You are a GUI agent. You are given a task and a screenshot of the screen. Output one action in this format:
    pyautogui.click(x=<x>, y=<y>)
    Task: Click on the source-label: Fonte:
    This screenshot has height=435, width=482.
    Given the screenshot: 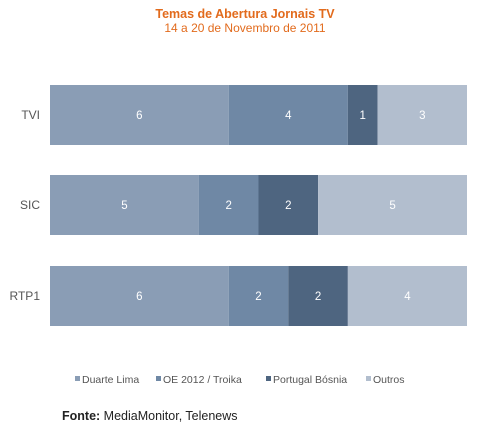 What is the action you would take?
    pyautogui.click(x=81, y=416)
    